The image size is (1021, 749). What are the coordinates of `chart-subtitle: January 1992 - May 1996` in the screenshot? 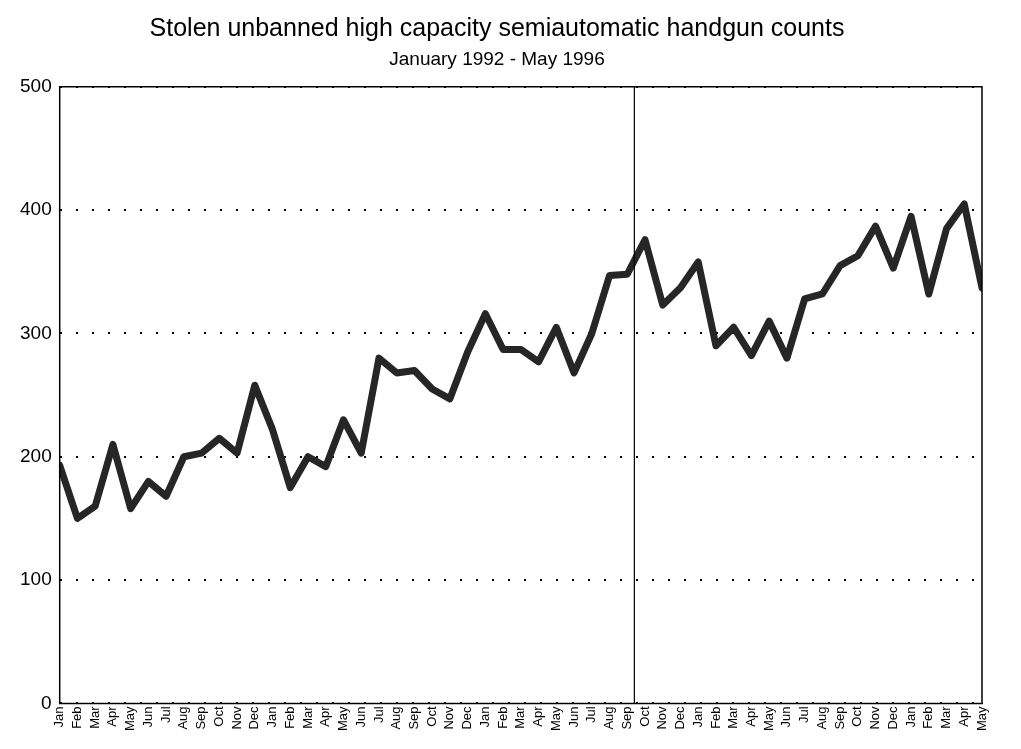 It's located at (497, 58).